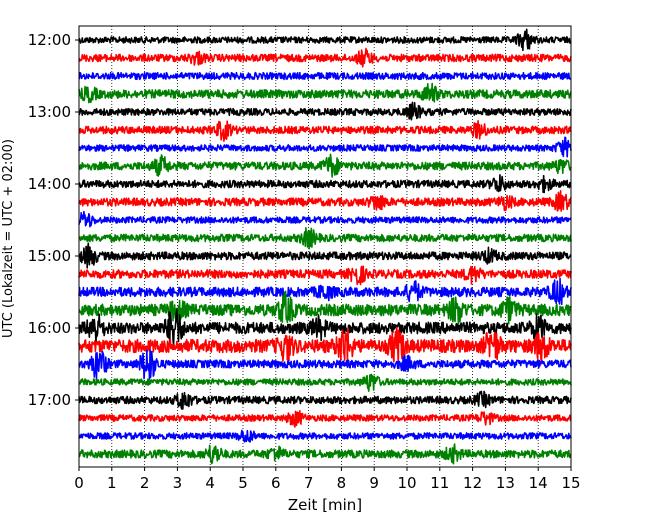 The height and width of the screenshot is (520, 650). I want to click on y-axis-label: UTC (Lokalzeit = UTC + 02:00), so click(8, 238).